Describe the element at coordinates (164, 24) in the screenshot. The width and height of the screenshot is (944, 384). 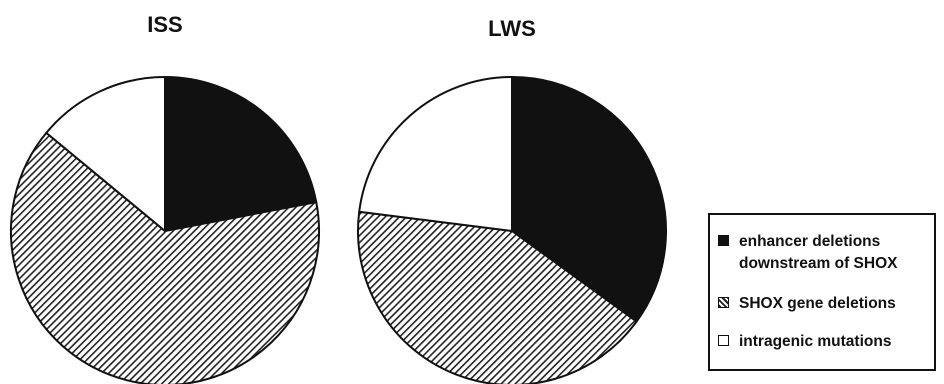
I see `pie-title-iss: ISS` at that location.